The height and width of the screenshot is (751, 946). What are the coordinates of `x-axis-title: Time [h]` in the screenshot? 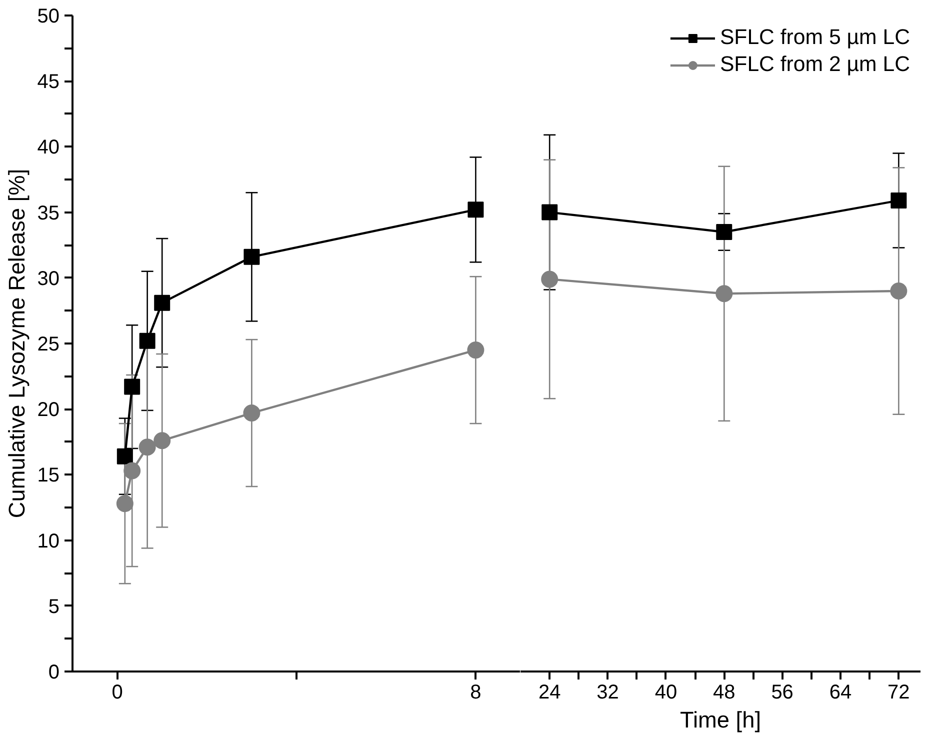 It's located at (721, 719).